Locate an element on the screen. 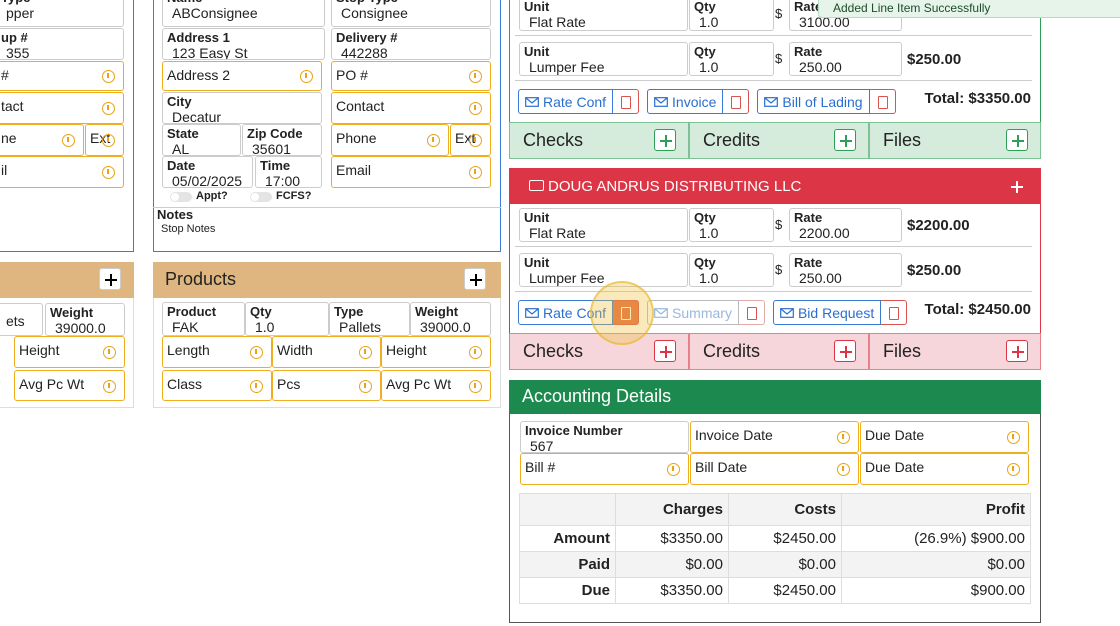 The height and width of the screenshot is (626, 1120). input-field: il is located at coordinates (62, 172).